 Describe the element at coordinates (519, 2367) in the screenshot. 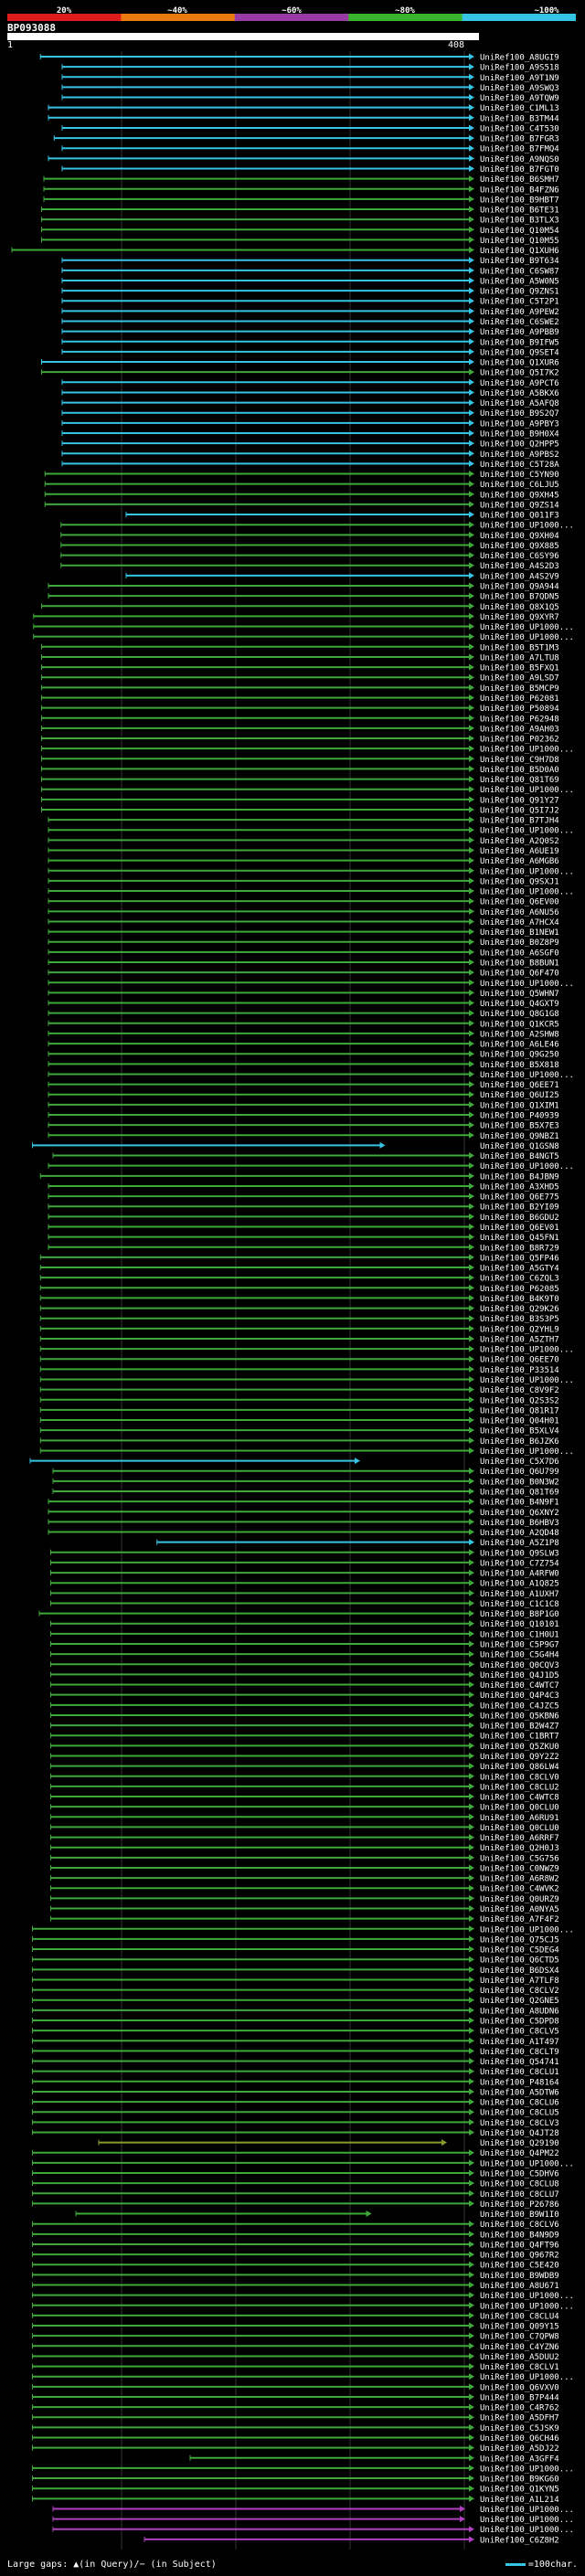

I see `hit-label: UniRef100_C8CLV1` at that location.